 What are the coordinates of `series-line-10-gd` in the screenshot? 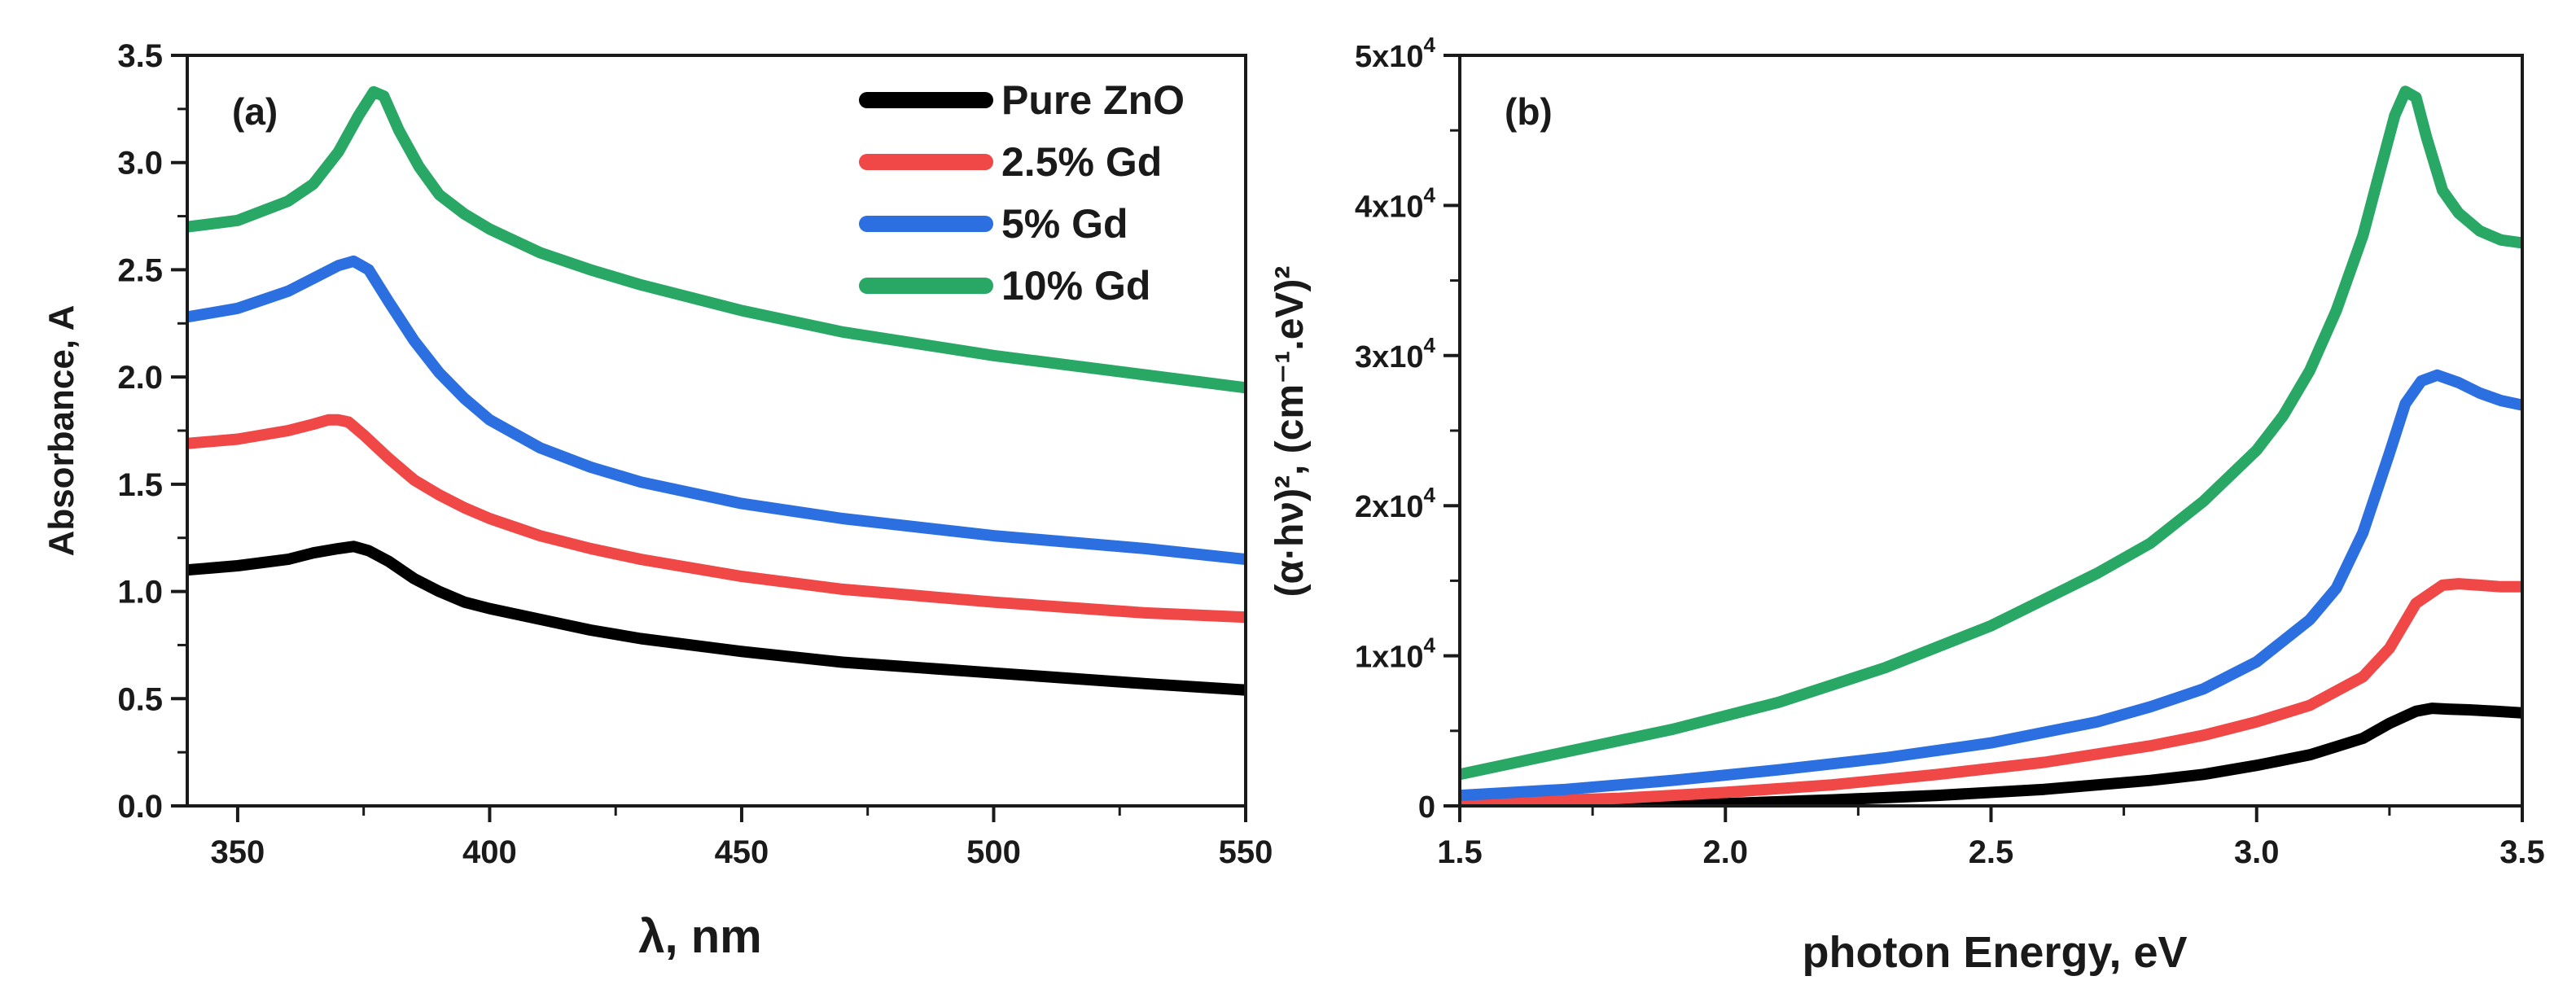 It's located at (716, 240).